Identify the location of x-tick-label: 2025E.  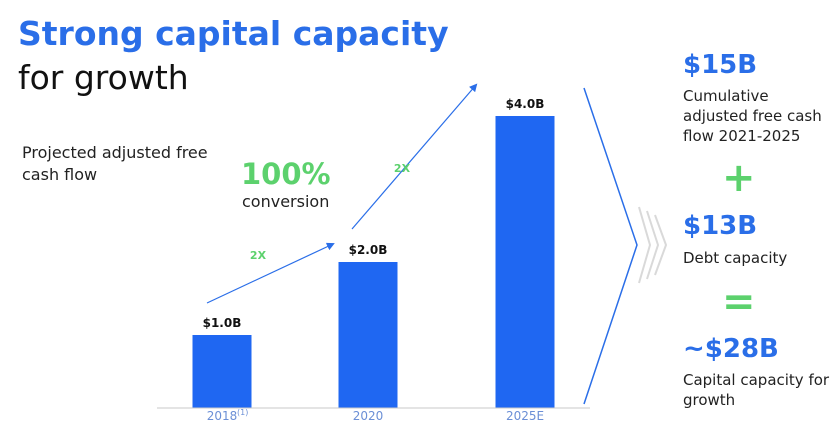
(525, 416).